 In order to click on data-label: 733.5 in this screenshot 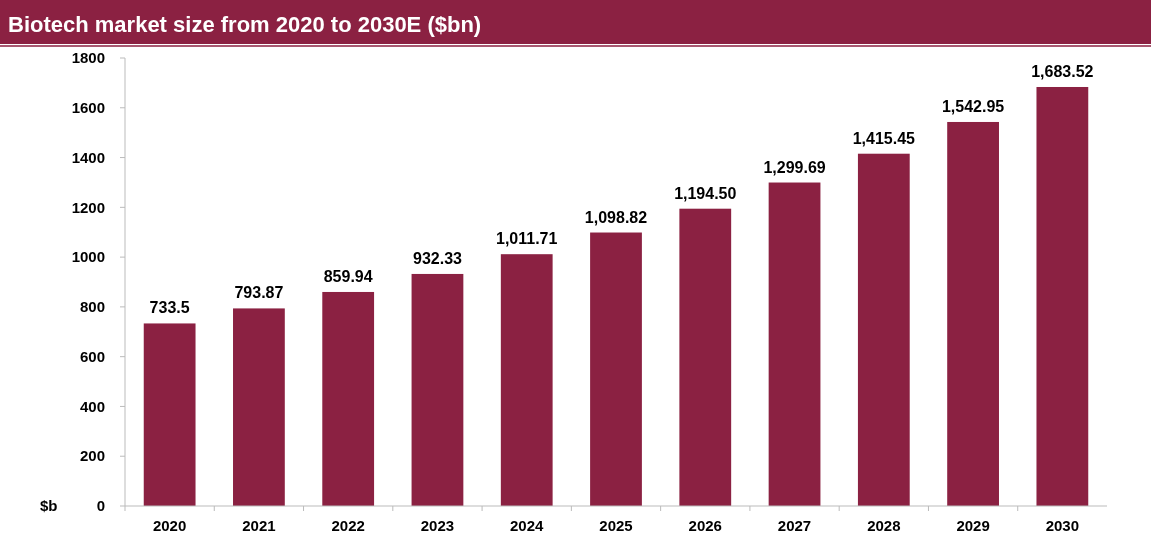, I will do `click(169, 308)`.